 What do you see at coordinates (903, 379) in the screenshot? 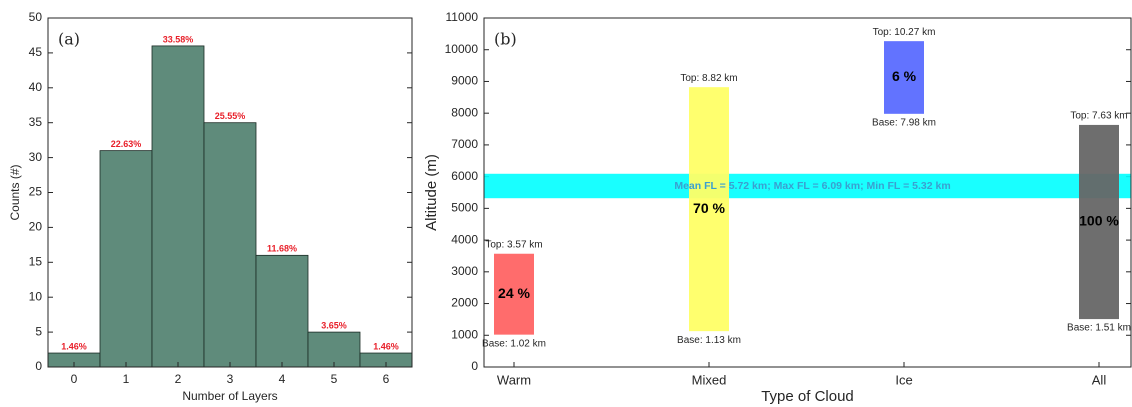
I see `x-tick-label: Ice` at bounding box center [903, 379].